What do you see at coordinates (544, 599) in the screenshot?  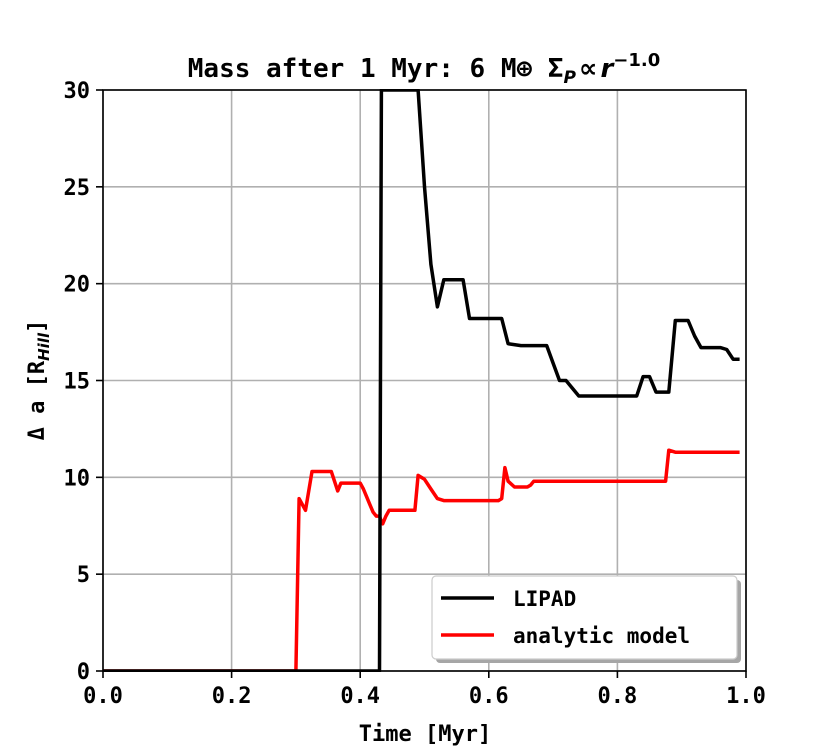 I see `legend-label-lipad: LIPAD` at bounding box center [544, 599].